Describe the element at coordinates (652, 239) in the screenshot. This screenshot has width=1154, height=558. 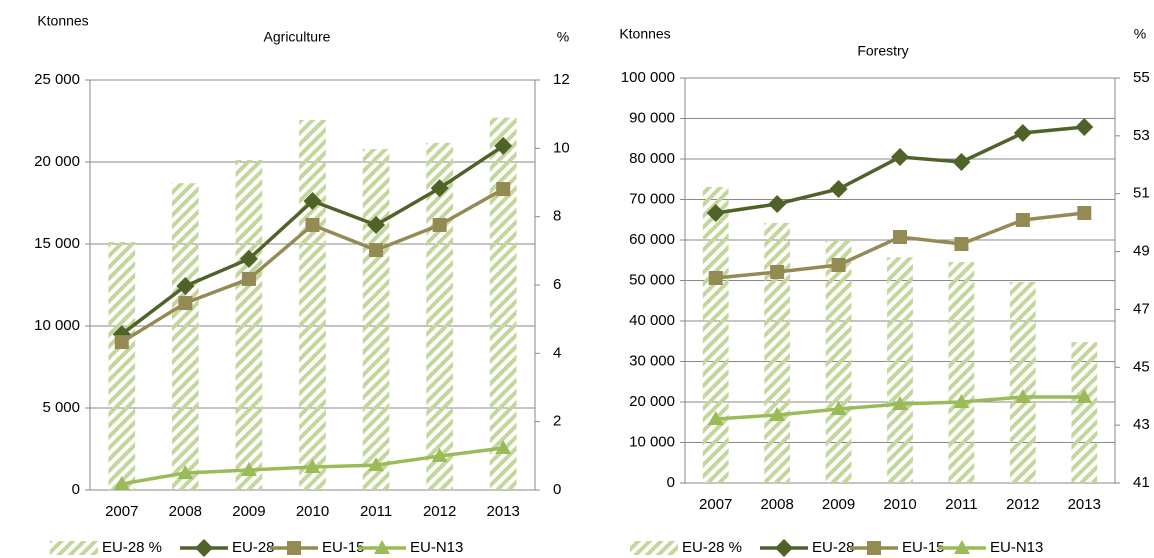
I see `y-tick-label: 60 000` at that location.